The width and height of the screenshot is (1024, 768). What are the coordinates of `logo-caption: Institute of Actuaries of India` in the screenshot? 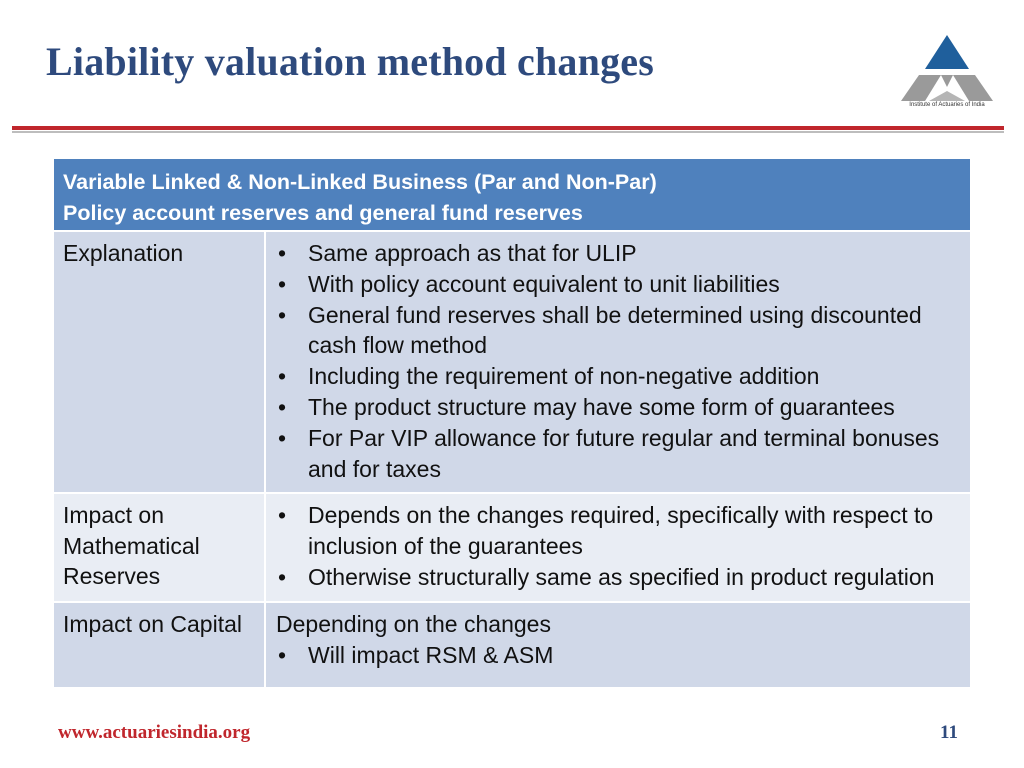 It's located at (947, 105).